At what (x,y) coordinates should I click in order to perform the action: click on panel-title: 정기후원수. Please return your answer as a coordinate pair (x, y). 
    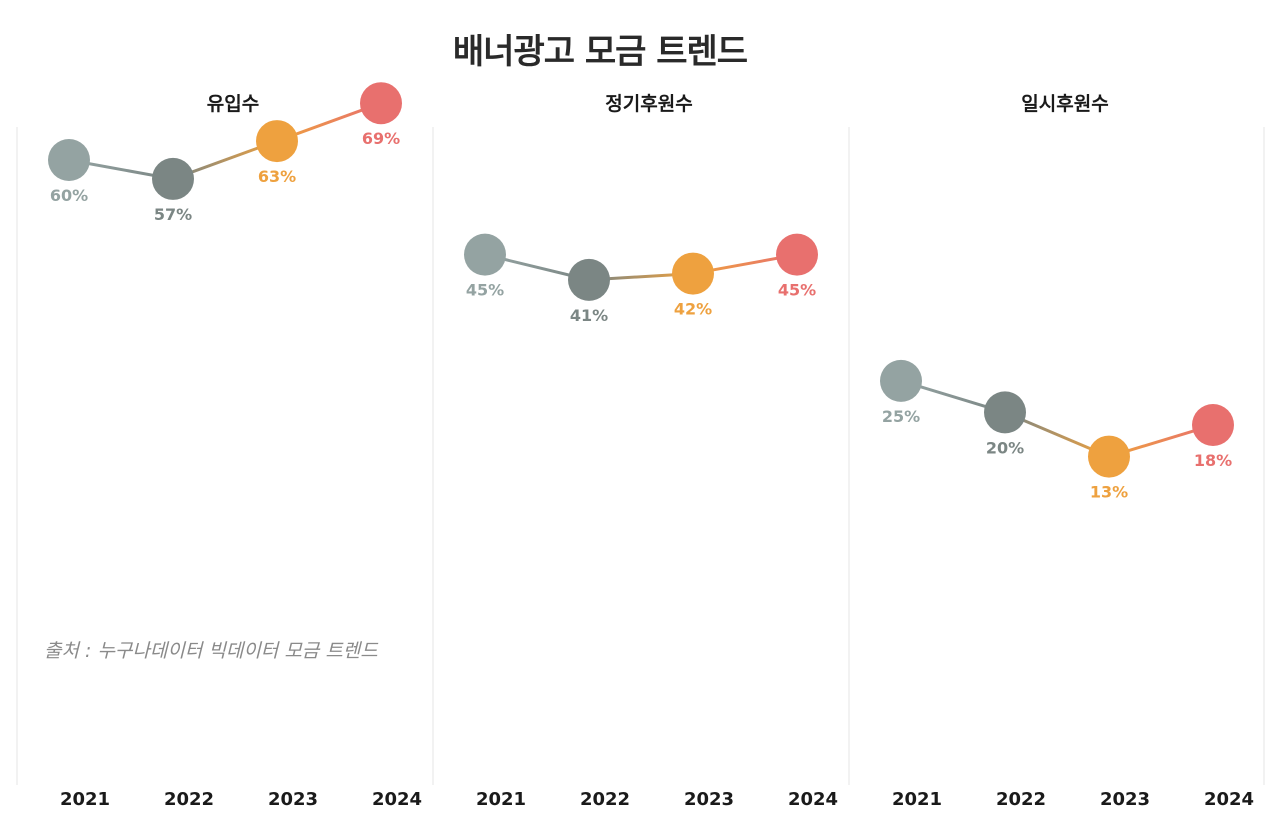
    Looking at the image, I should click on (648, 104).